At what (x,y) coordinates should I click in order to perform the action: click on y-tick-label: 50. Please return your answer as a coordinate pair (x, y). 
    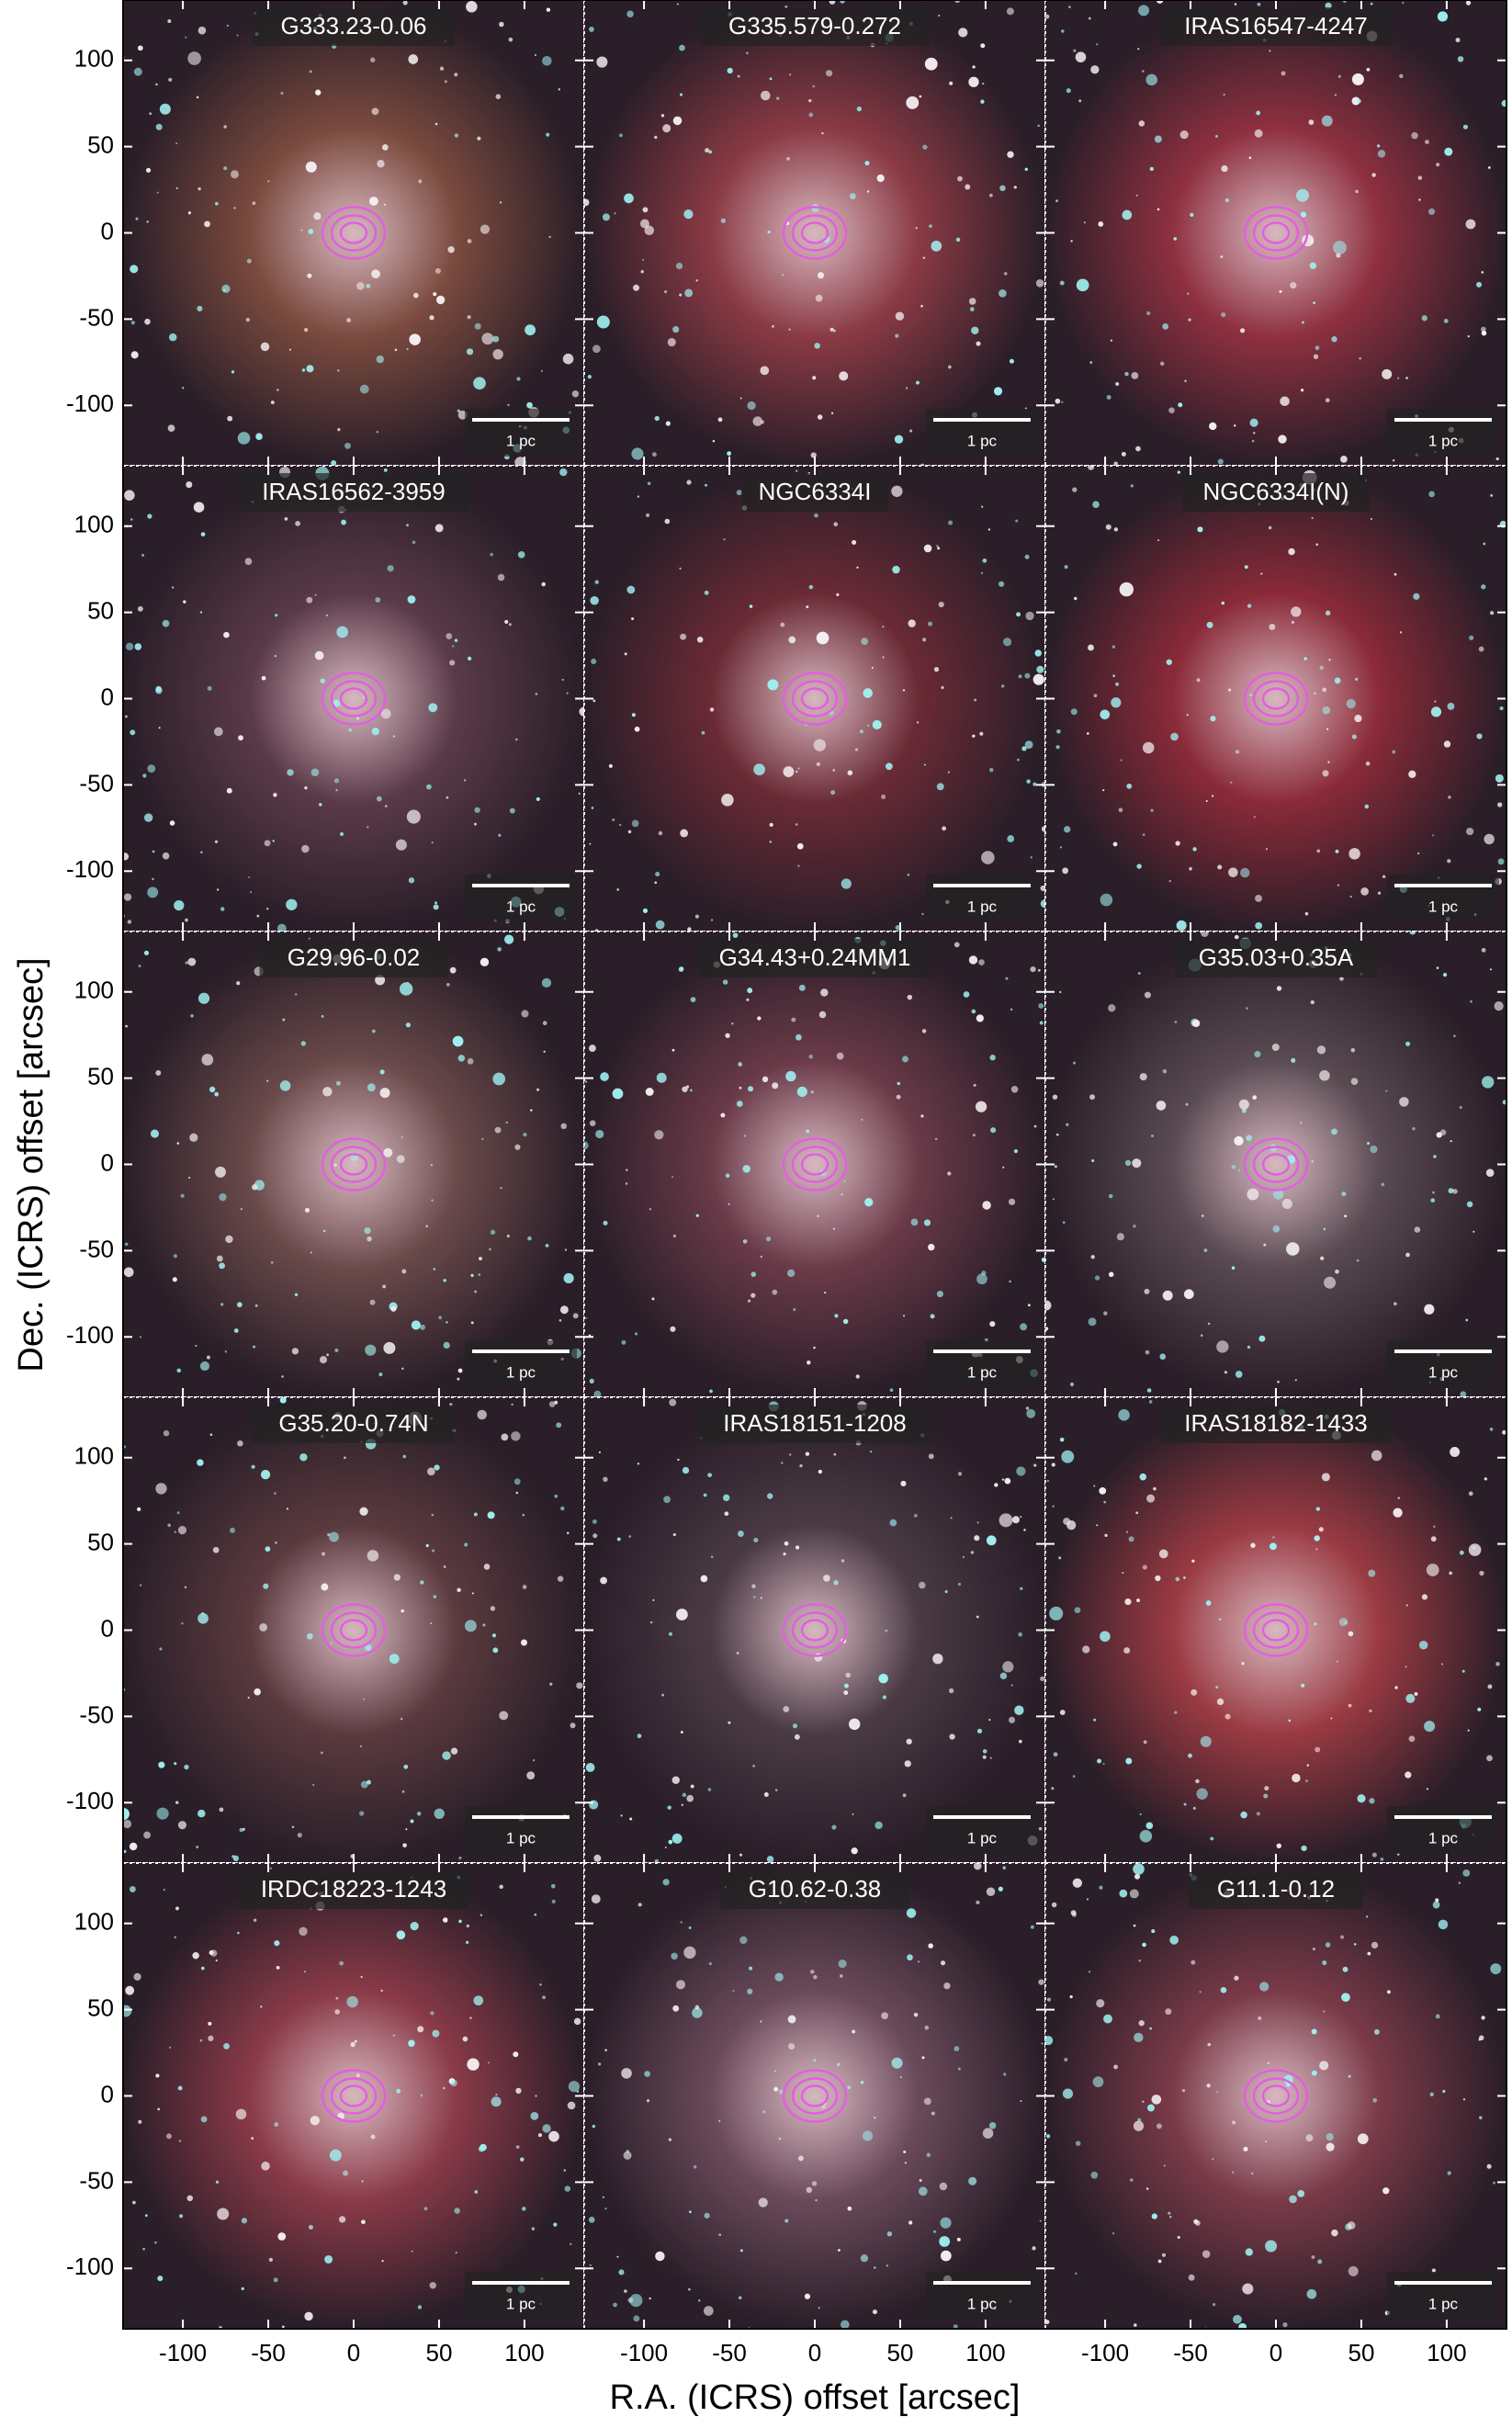
    Looking at the image, I should click on (100, 610).